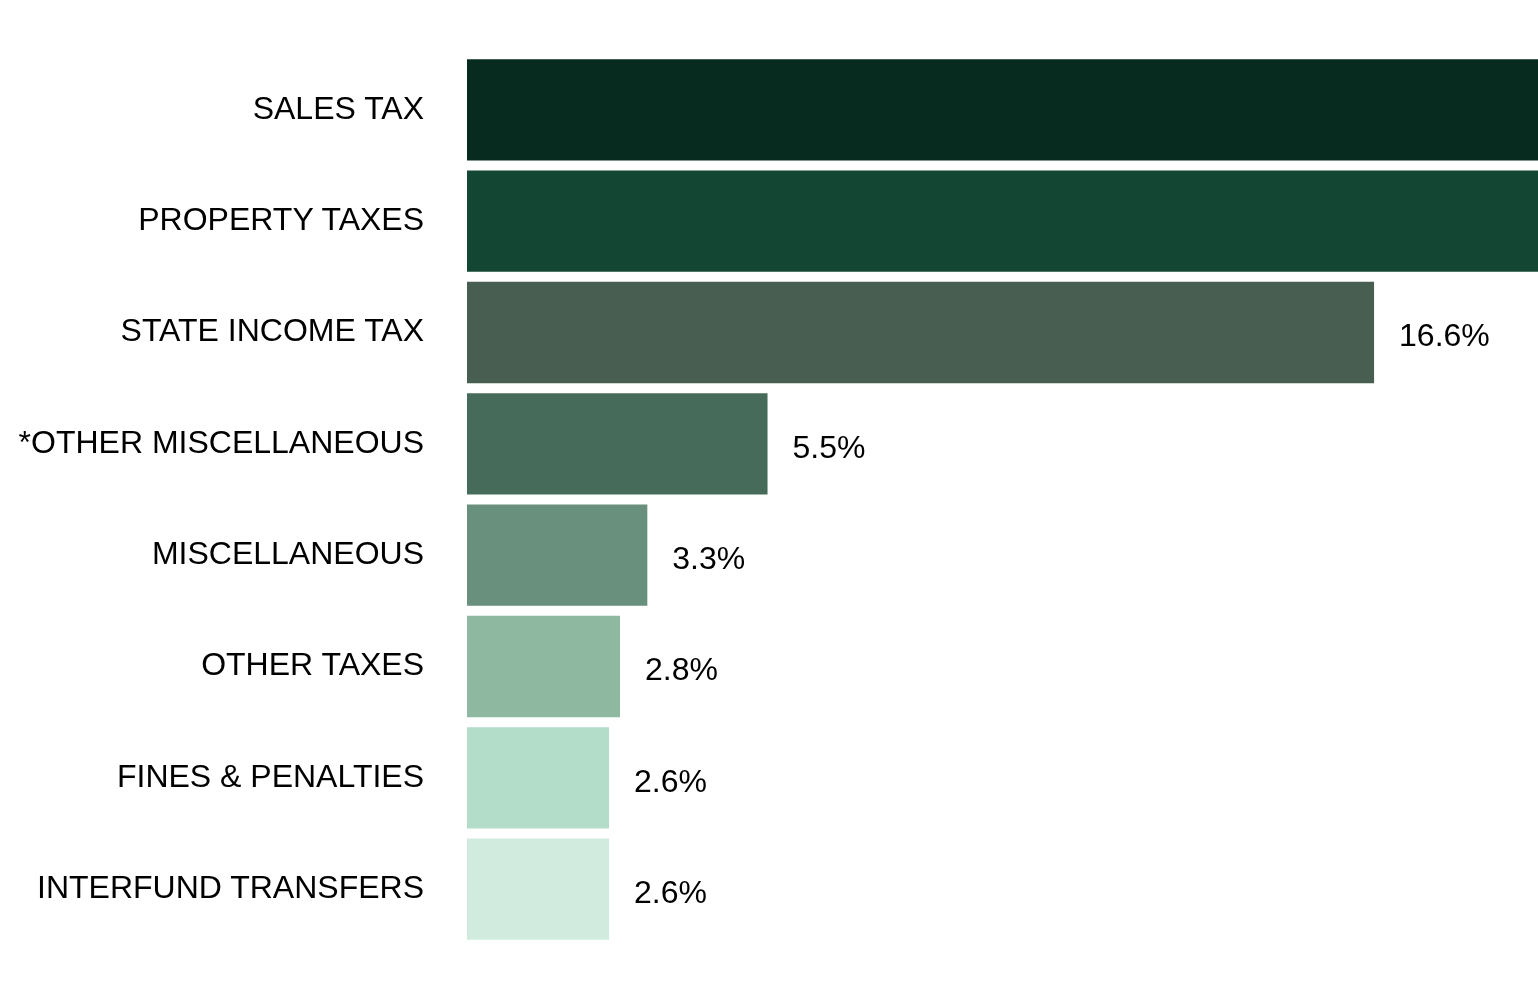 Image resolution: width=1538 pixels, height=999 pixels. What do you see at coordinates (230, 886) in the screenshot?
I see `y-tick-label: INTERFUND TRANSFERS` at bounding box center [230, 886].